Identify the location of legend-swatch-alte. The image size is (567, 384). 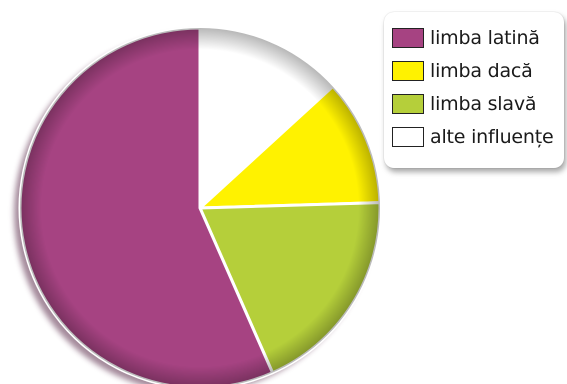
(408, 136).